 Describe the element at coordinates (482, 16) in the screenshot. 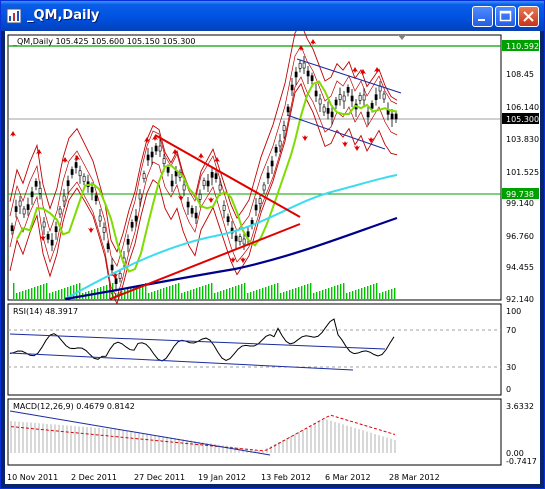

I see `minimize-button` at that location.